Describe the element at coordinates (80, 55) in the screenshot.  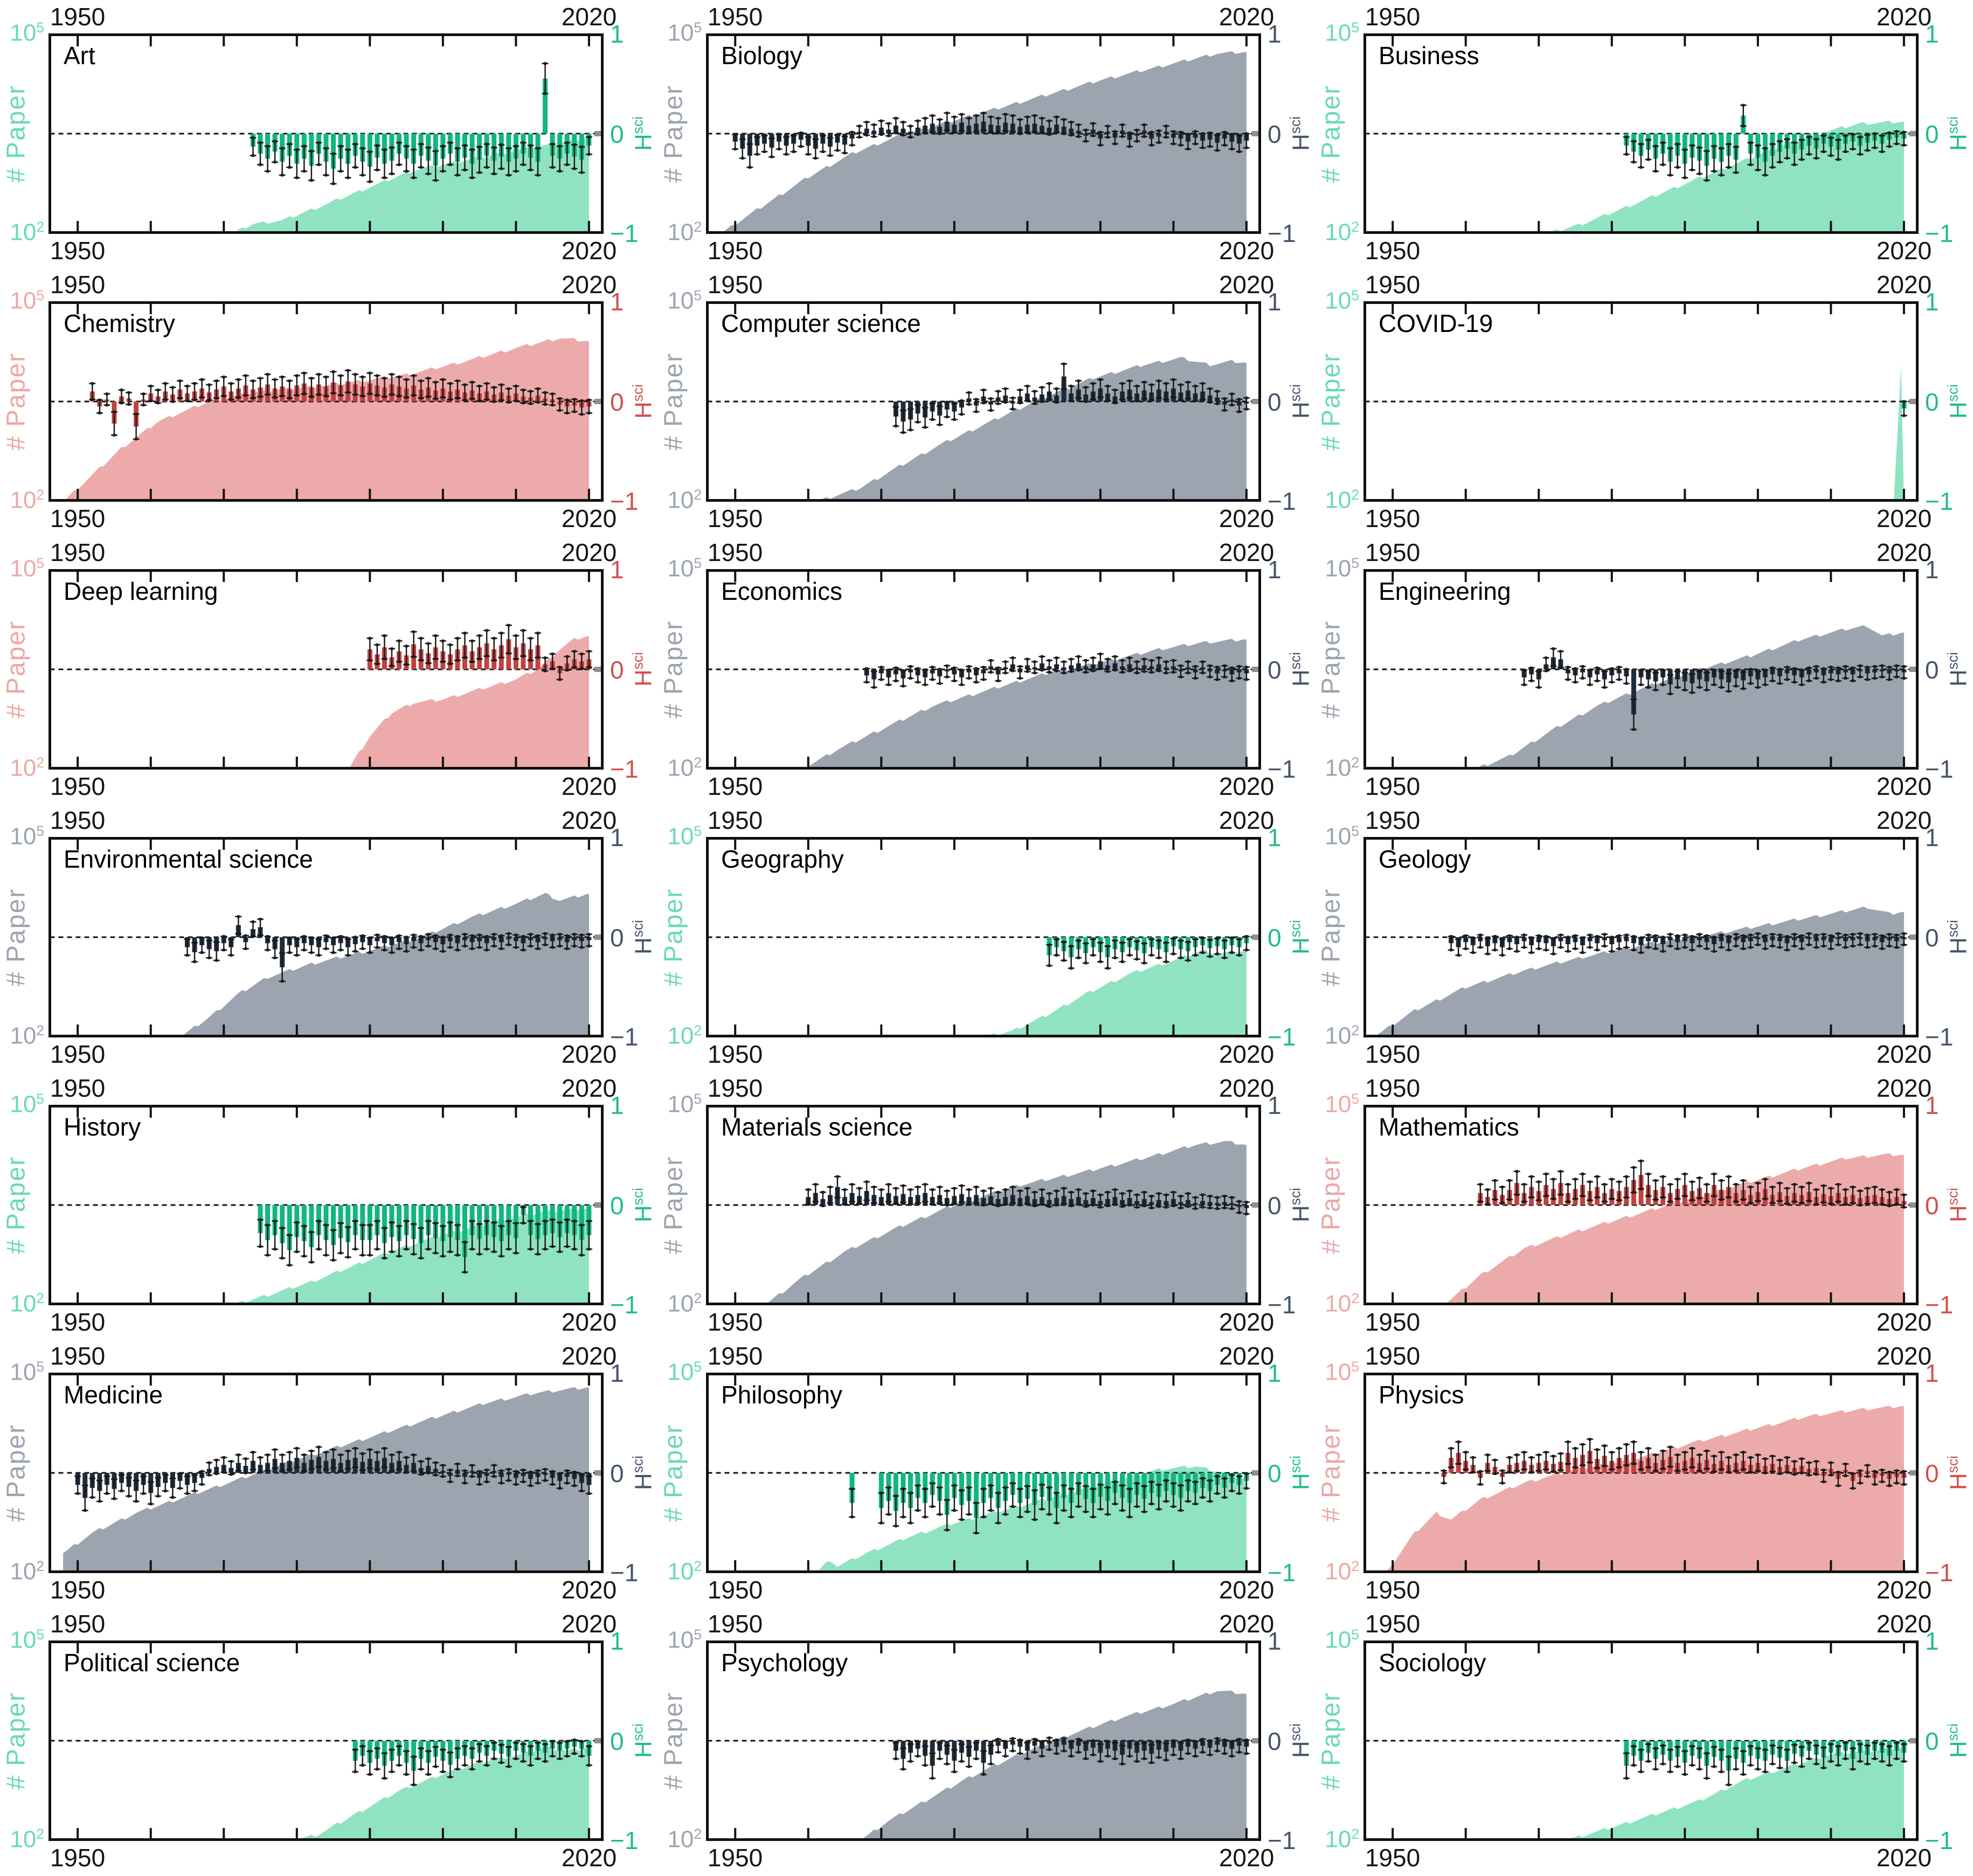
I see `panel-title: Art` at that location.